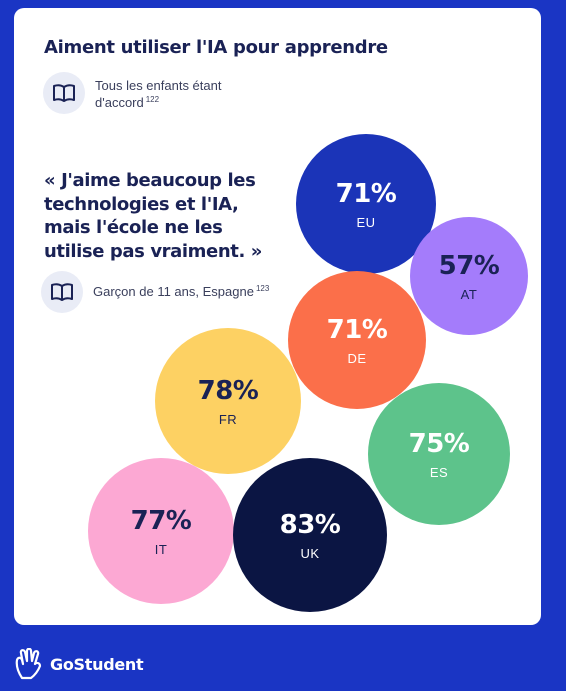  Describe the element at coordinates (228, 390) in the screenshot. I see `value-label: 78%` at that location.